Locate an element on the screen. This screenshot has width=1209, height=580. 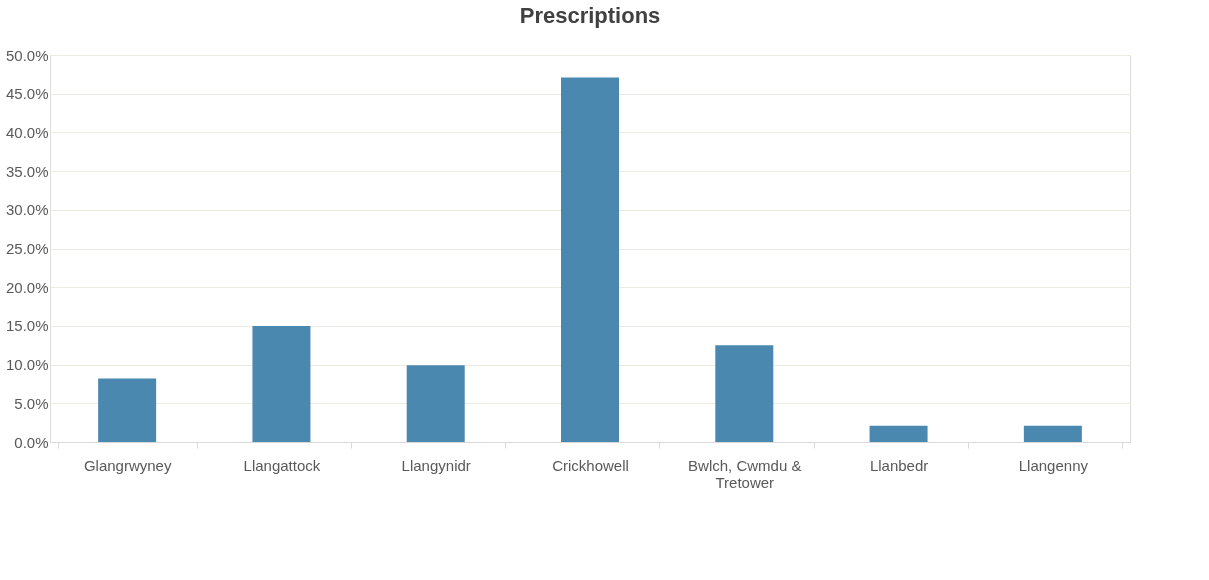
y-tick-label: 0.0% is located at coordinates (31, 442).